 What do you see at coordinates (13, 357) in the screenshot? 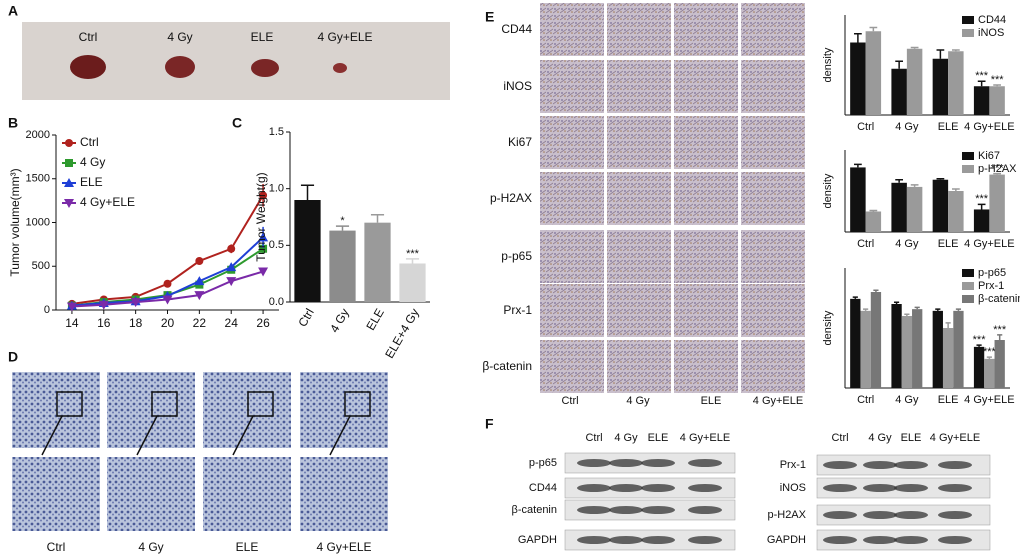
I see `panel-letter: D` at bounding box center [13, 357].